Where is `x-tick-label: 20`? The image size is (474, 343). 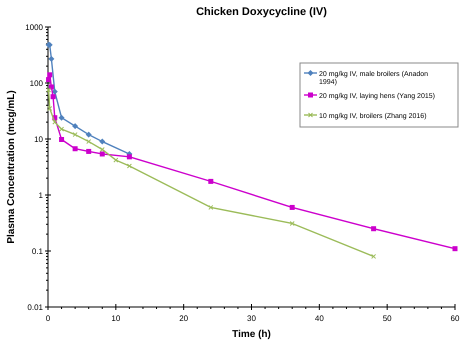
x-tick-label: 20 is located at coordinates (184, 318).